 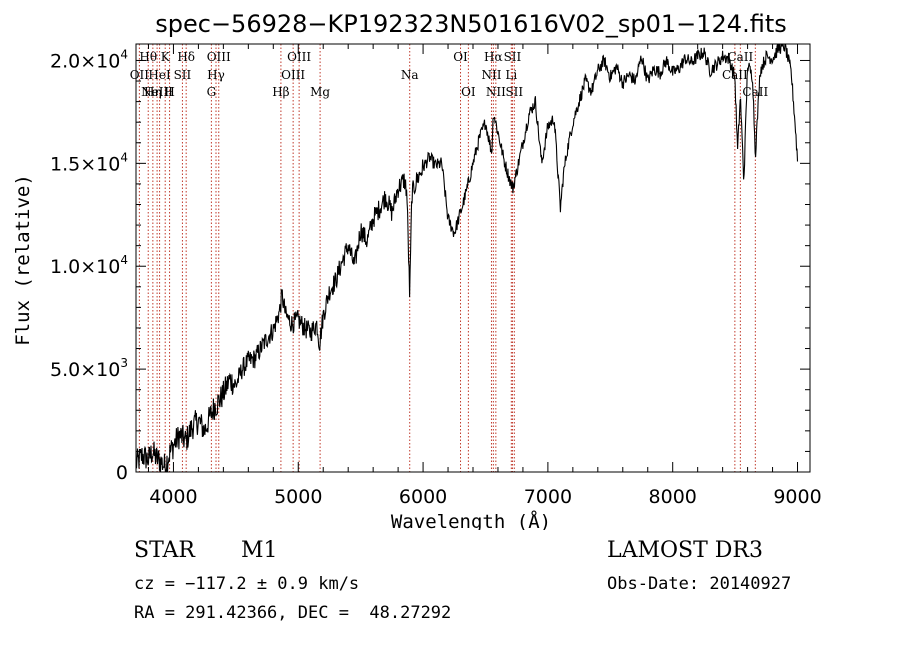 What do you see at coordinates (212, 92) in the screenshot?
I see `line-label-9: G` at bounding box center [212, 92].